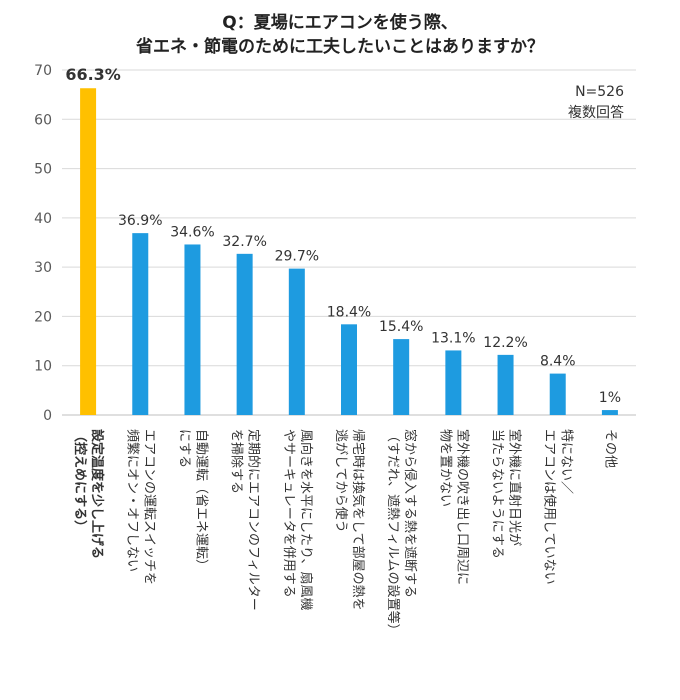 The width and height of the screenshot is (680, 700). What do you see at coordinates (43, 170) in the screenshot?
I see `y-tick-label: 50` at bounding box center [43, 170].